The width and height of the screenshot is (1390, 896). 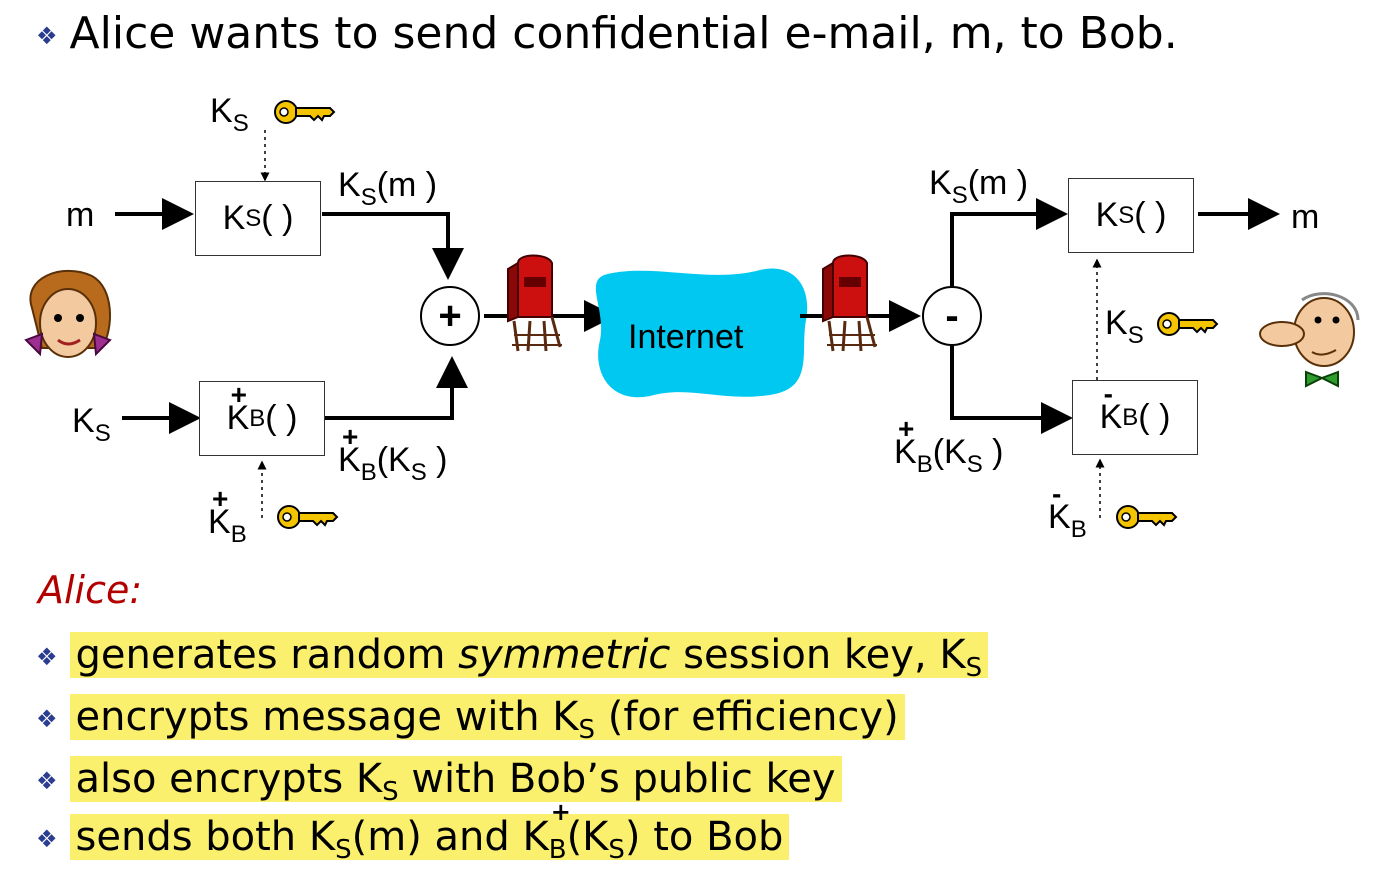 I want to click on minus-to-ksdecrypt-line, so click(x=1009, y=242).